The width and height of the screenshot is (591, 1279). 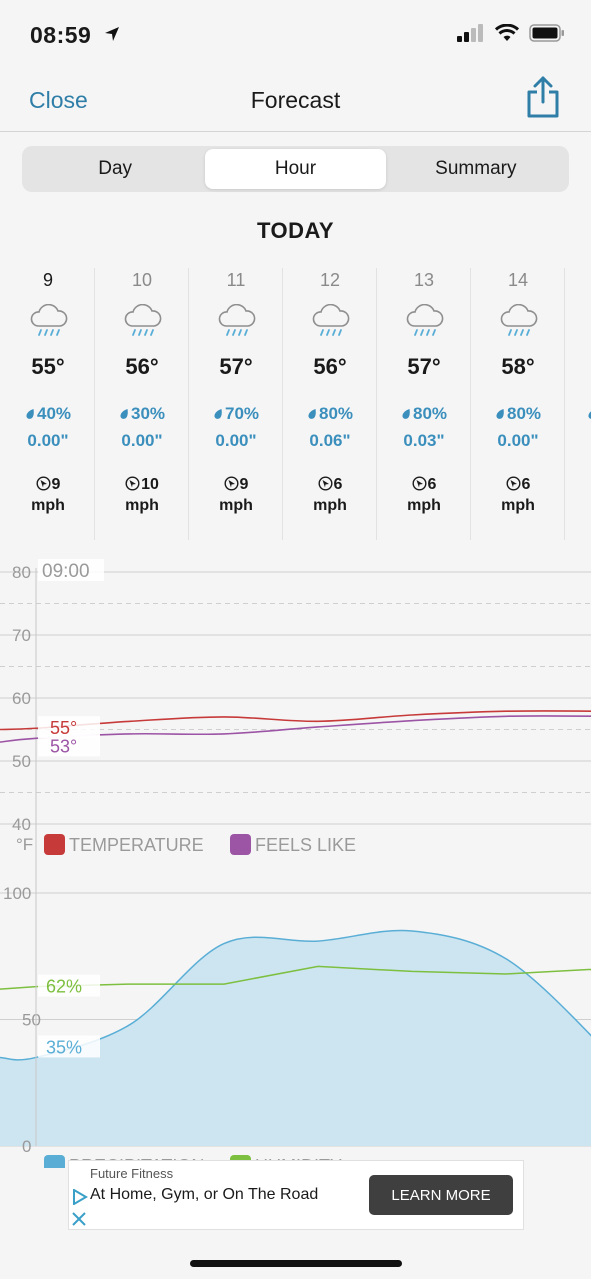 I want to click on hour-temperature: 55°, so click(x=48, y=366).